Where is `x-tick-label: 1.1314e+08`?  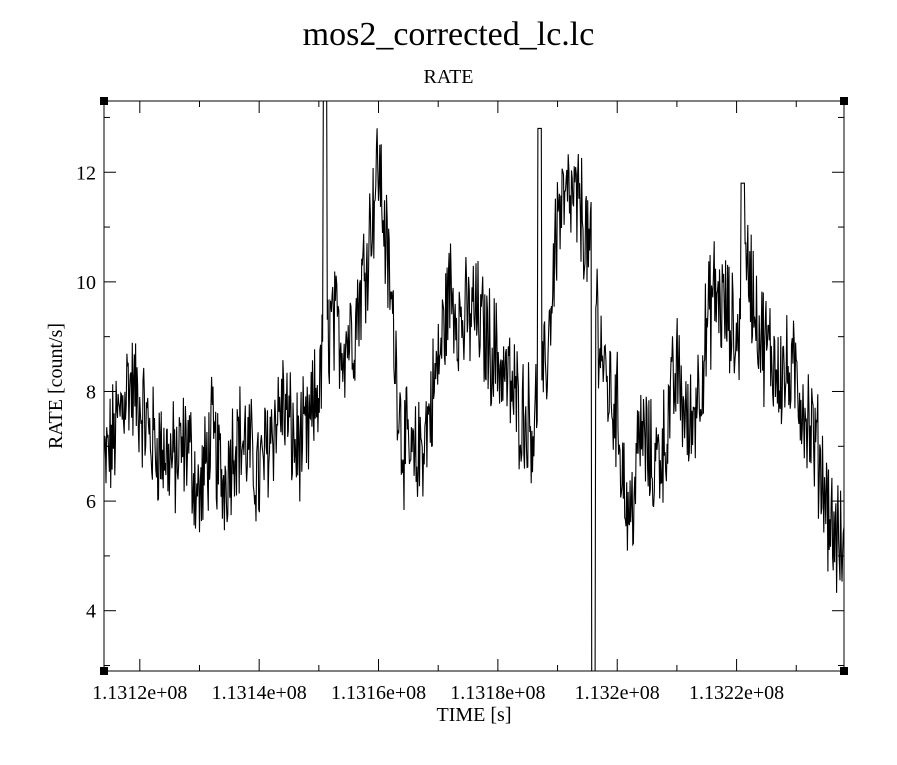 x-tick-label: 1.1314e+08 is located at coordinates (259, 693).